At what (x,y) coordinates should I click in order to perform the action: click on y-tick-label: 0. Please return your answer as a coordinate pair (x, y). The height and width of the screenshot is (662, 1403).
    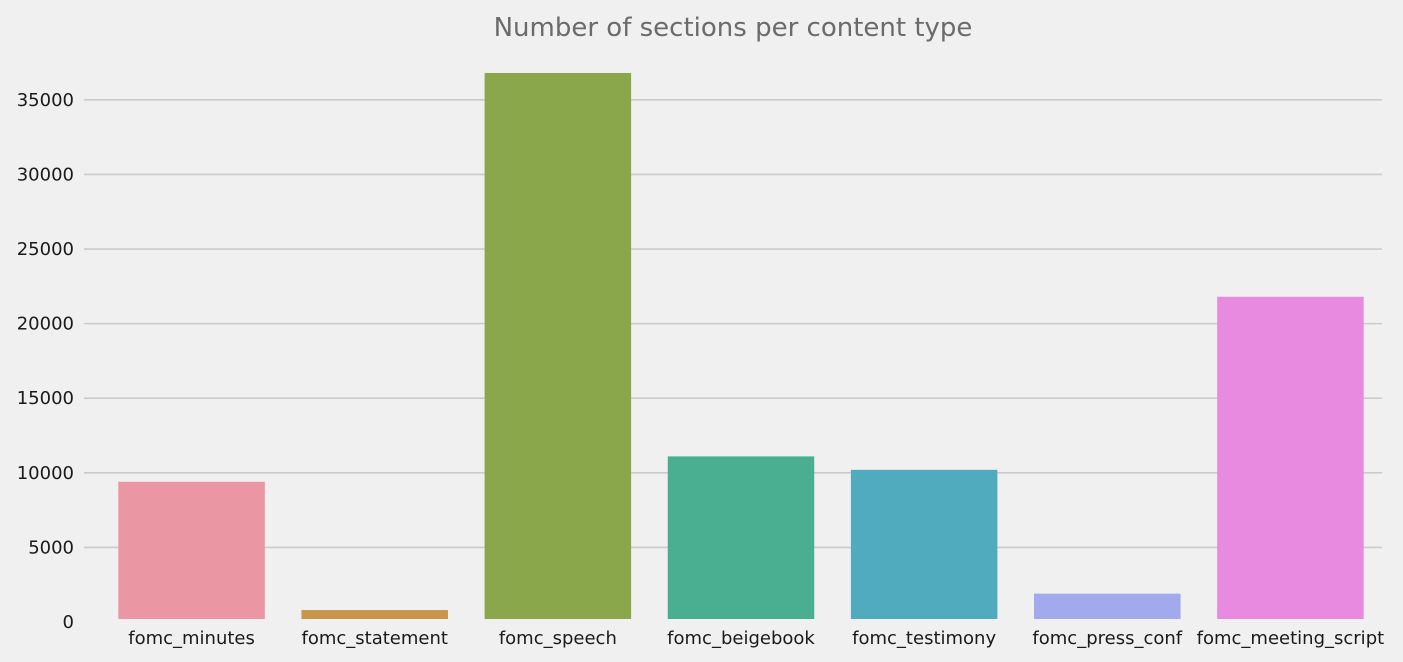
    Looking at the image, I should click on (68, 622).